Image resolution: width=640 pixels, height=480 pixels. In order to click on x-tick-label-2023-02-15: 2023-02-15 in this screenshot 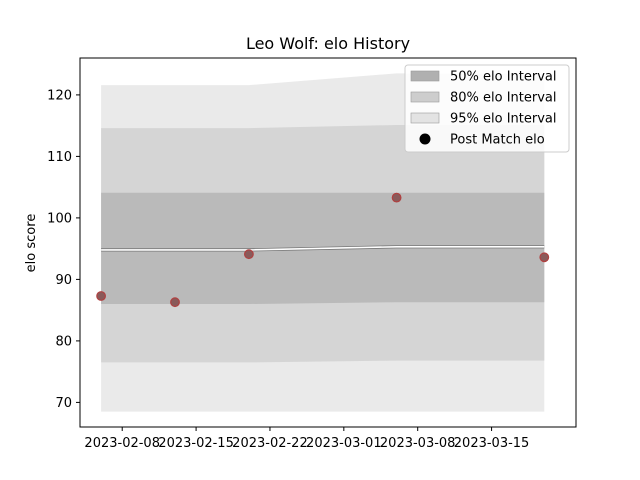, I will do `click(196, 443)`.